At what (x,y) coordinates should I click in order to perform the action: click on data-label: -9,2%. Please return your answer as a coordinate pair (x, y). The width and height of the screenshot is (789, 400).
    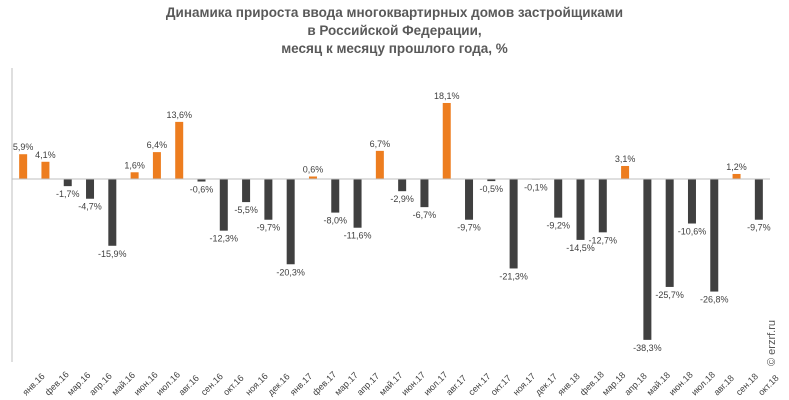
    Looking at the image, I should click on (558, 226).